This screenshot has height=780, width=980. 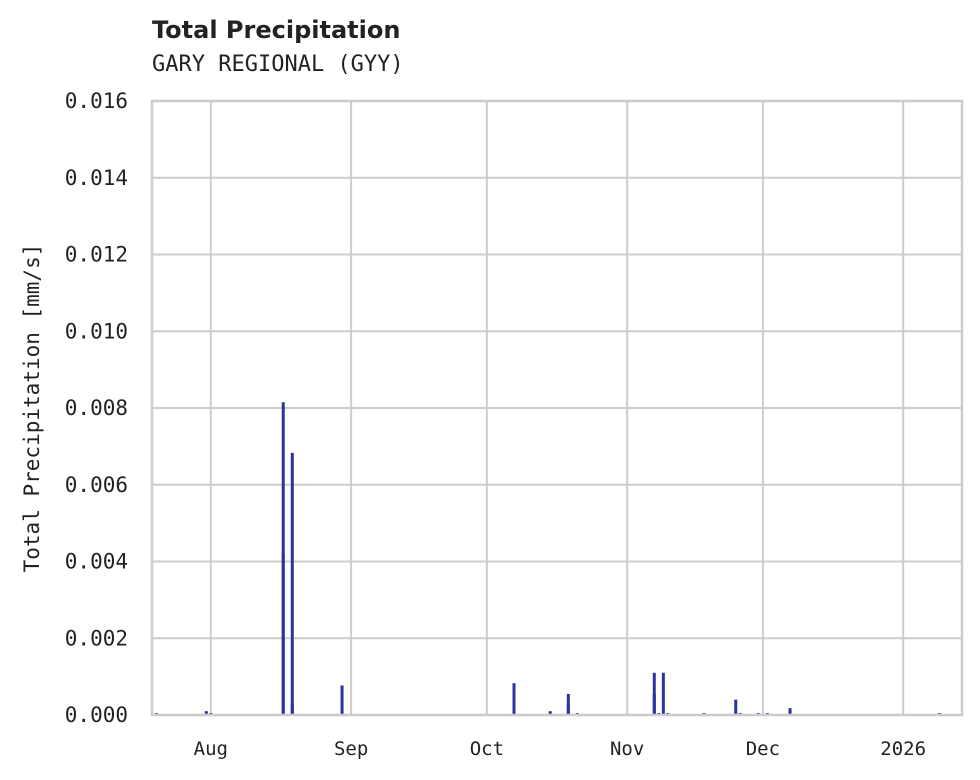 What do you see at coordinates (278, 64) in the screenshot?
I see `chart-subtitle: GARY REGIONAL (GYY)` at bounding box center [278, 64].